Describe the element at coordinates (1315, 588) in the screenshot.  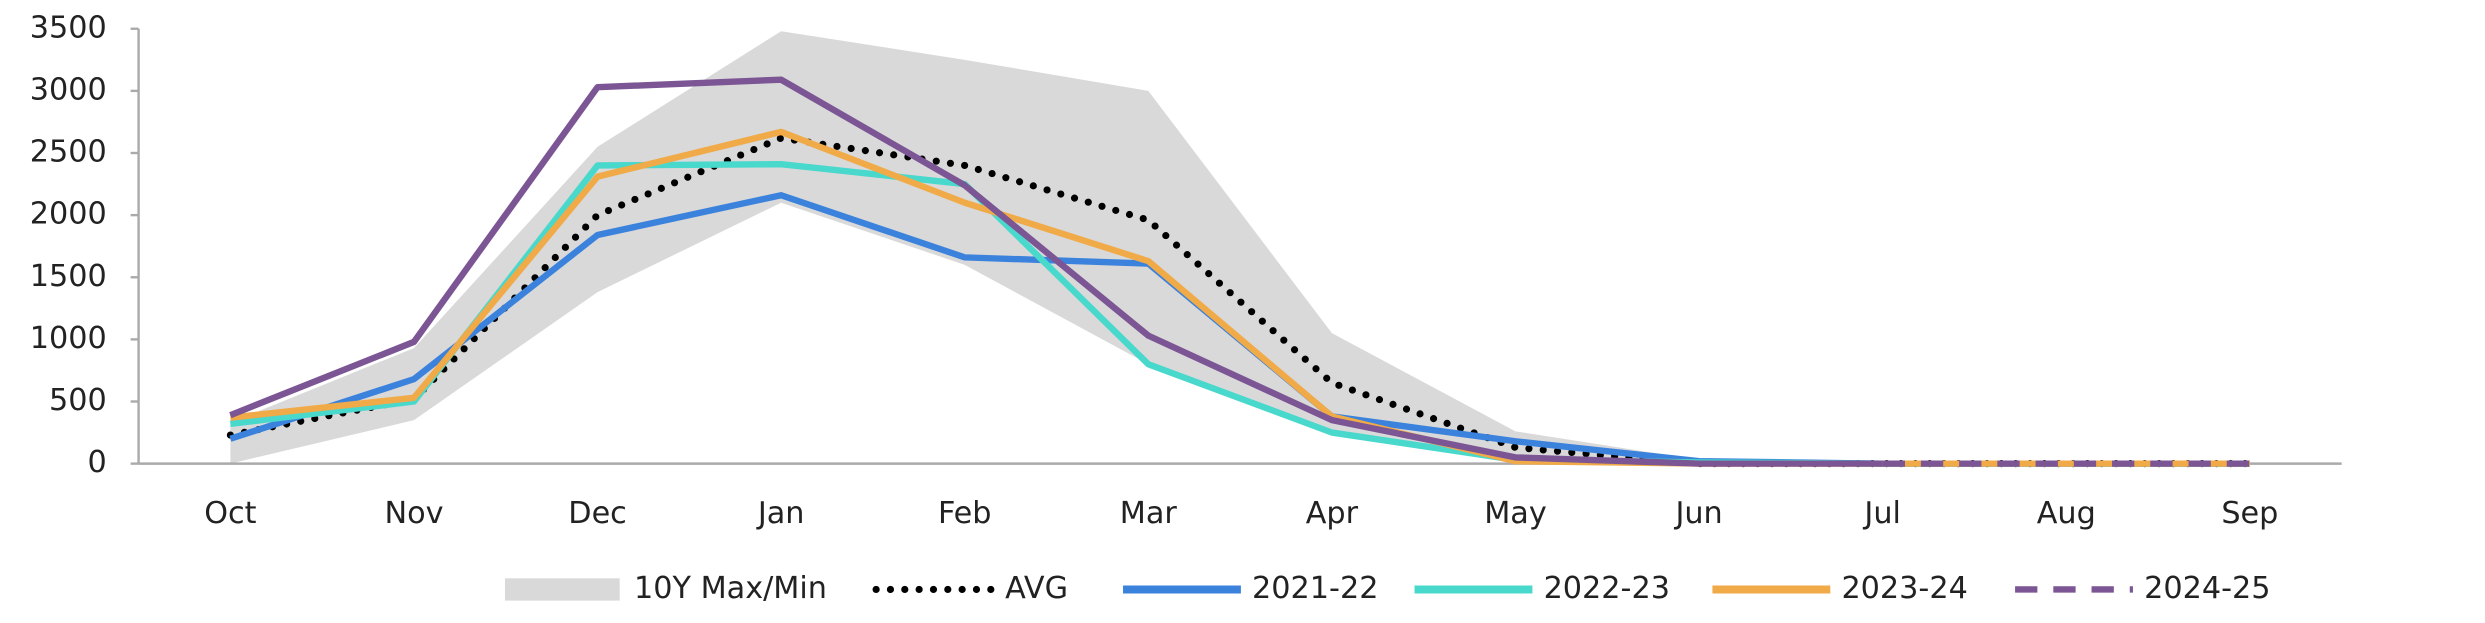
I see `legend-label: 2021-22` at that location.